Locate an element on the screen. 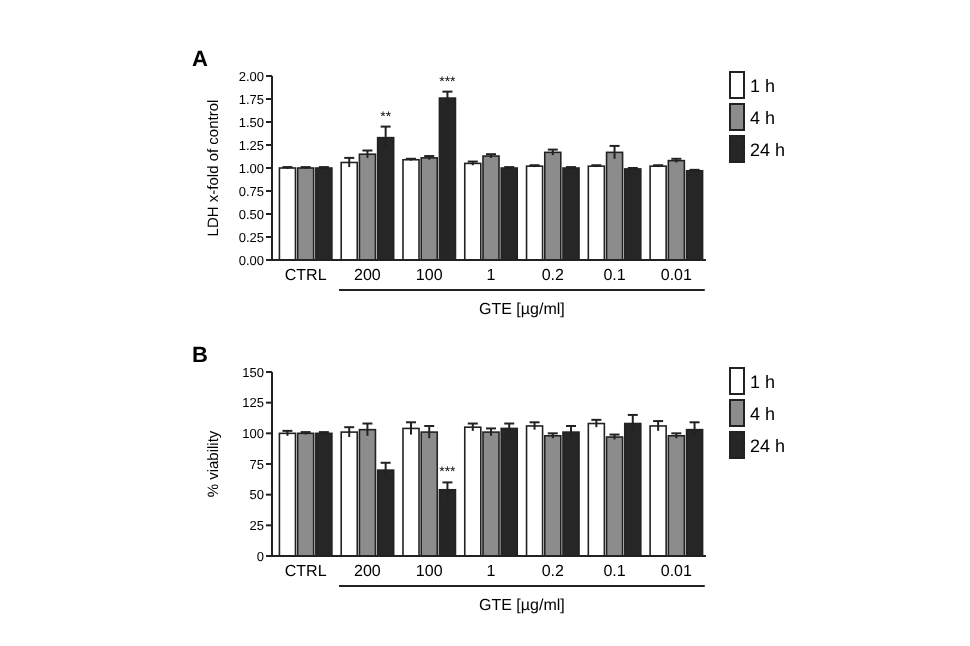 This screenshot has height=646, width=970. chart-title: A is located at coordinates (200, 60).